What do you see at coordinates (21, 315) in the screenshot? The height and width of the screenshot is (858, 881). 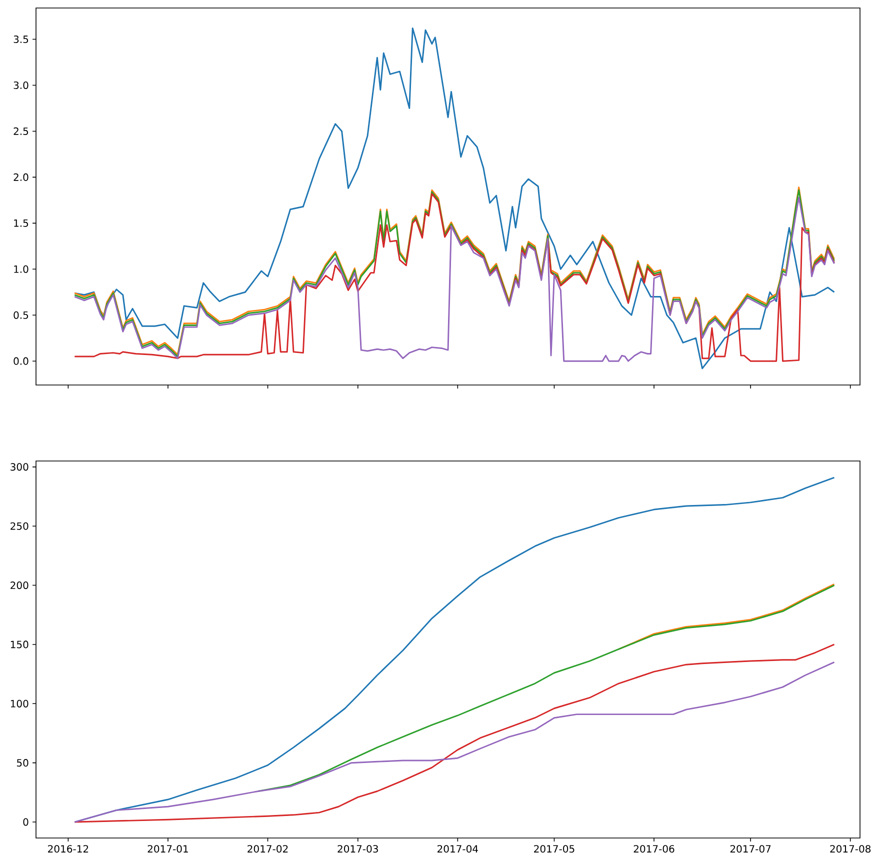 I see `y-tick-label: 0.5` at bounding box center [21, 315].